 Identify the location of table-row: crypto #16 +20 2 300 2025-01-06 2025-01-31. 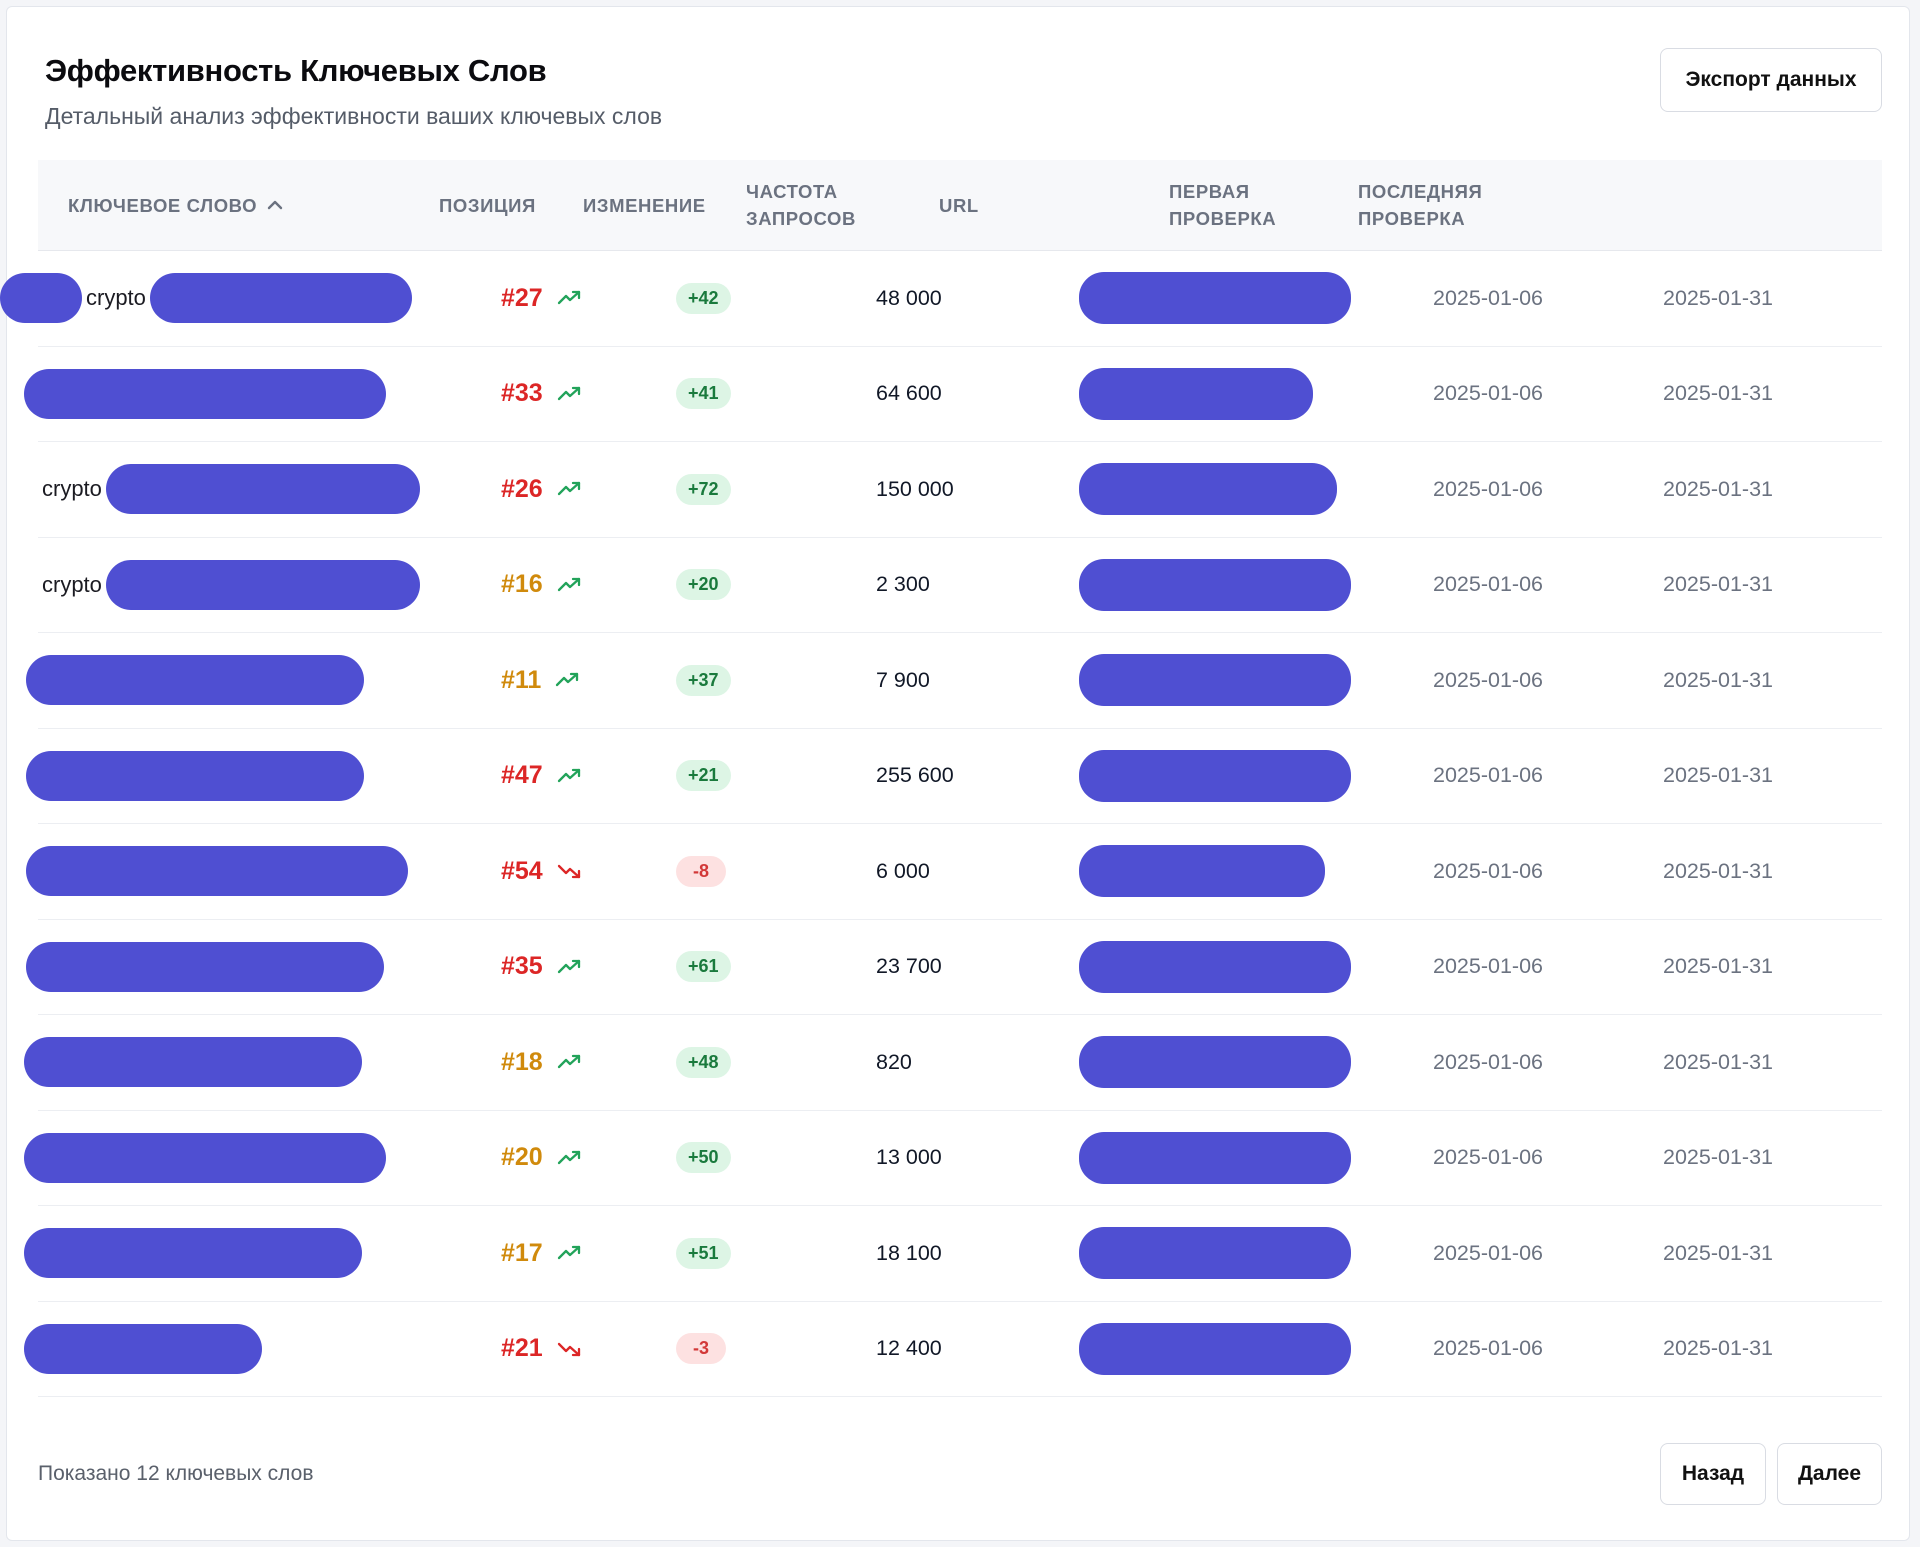
(960, 585).